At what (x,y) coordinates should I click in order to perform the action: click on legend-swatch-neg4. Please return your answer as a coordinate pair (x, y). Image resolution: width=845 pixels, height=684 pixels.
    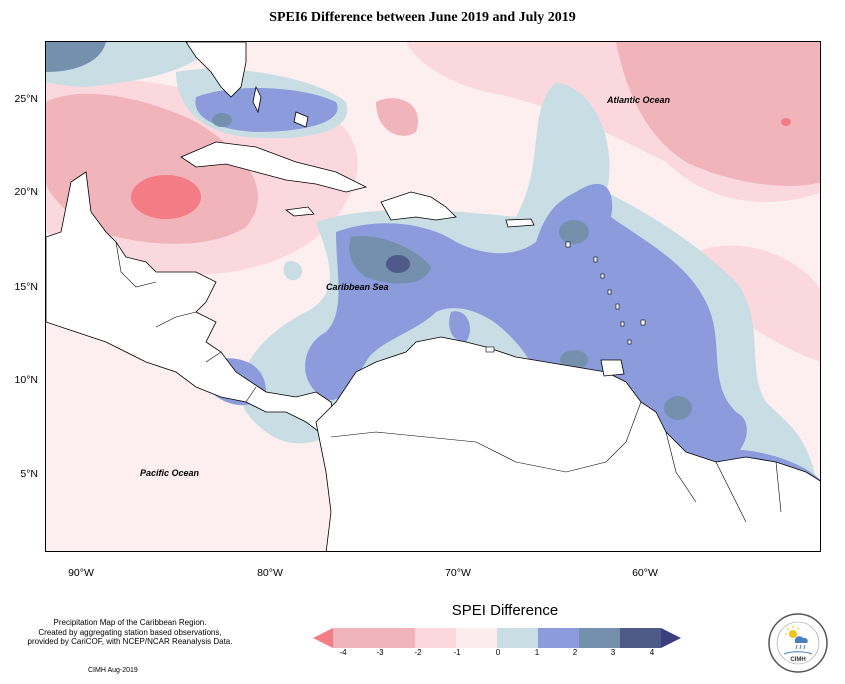
    Looking at the image, I should click on (323, 638).